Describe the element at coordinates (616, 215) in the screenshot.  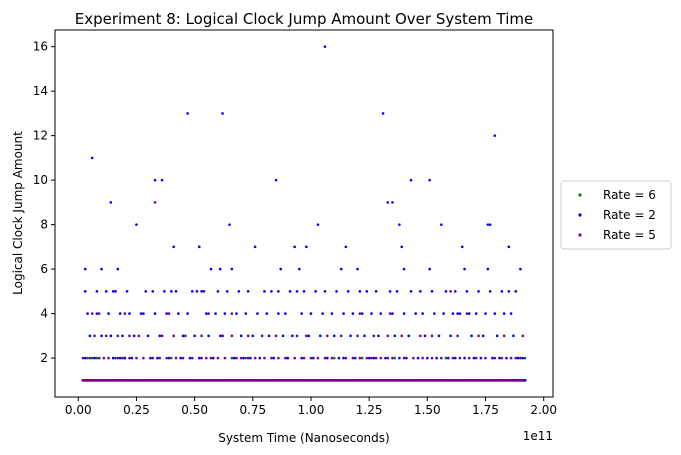
I see `legend: Rate = 6 Rate = 2 Rate = 5` at that location.